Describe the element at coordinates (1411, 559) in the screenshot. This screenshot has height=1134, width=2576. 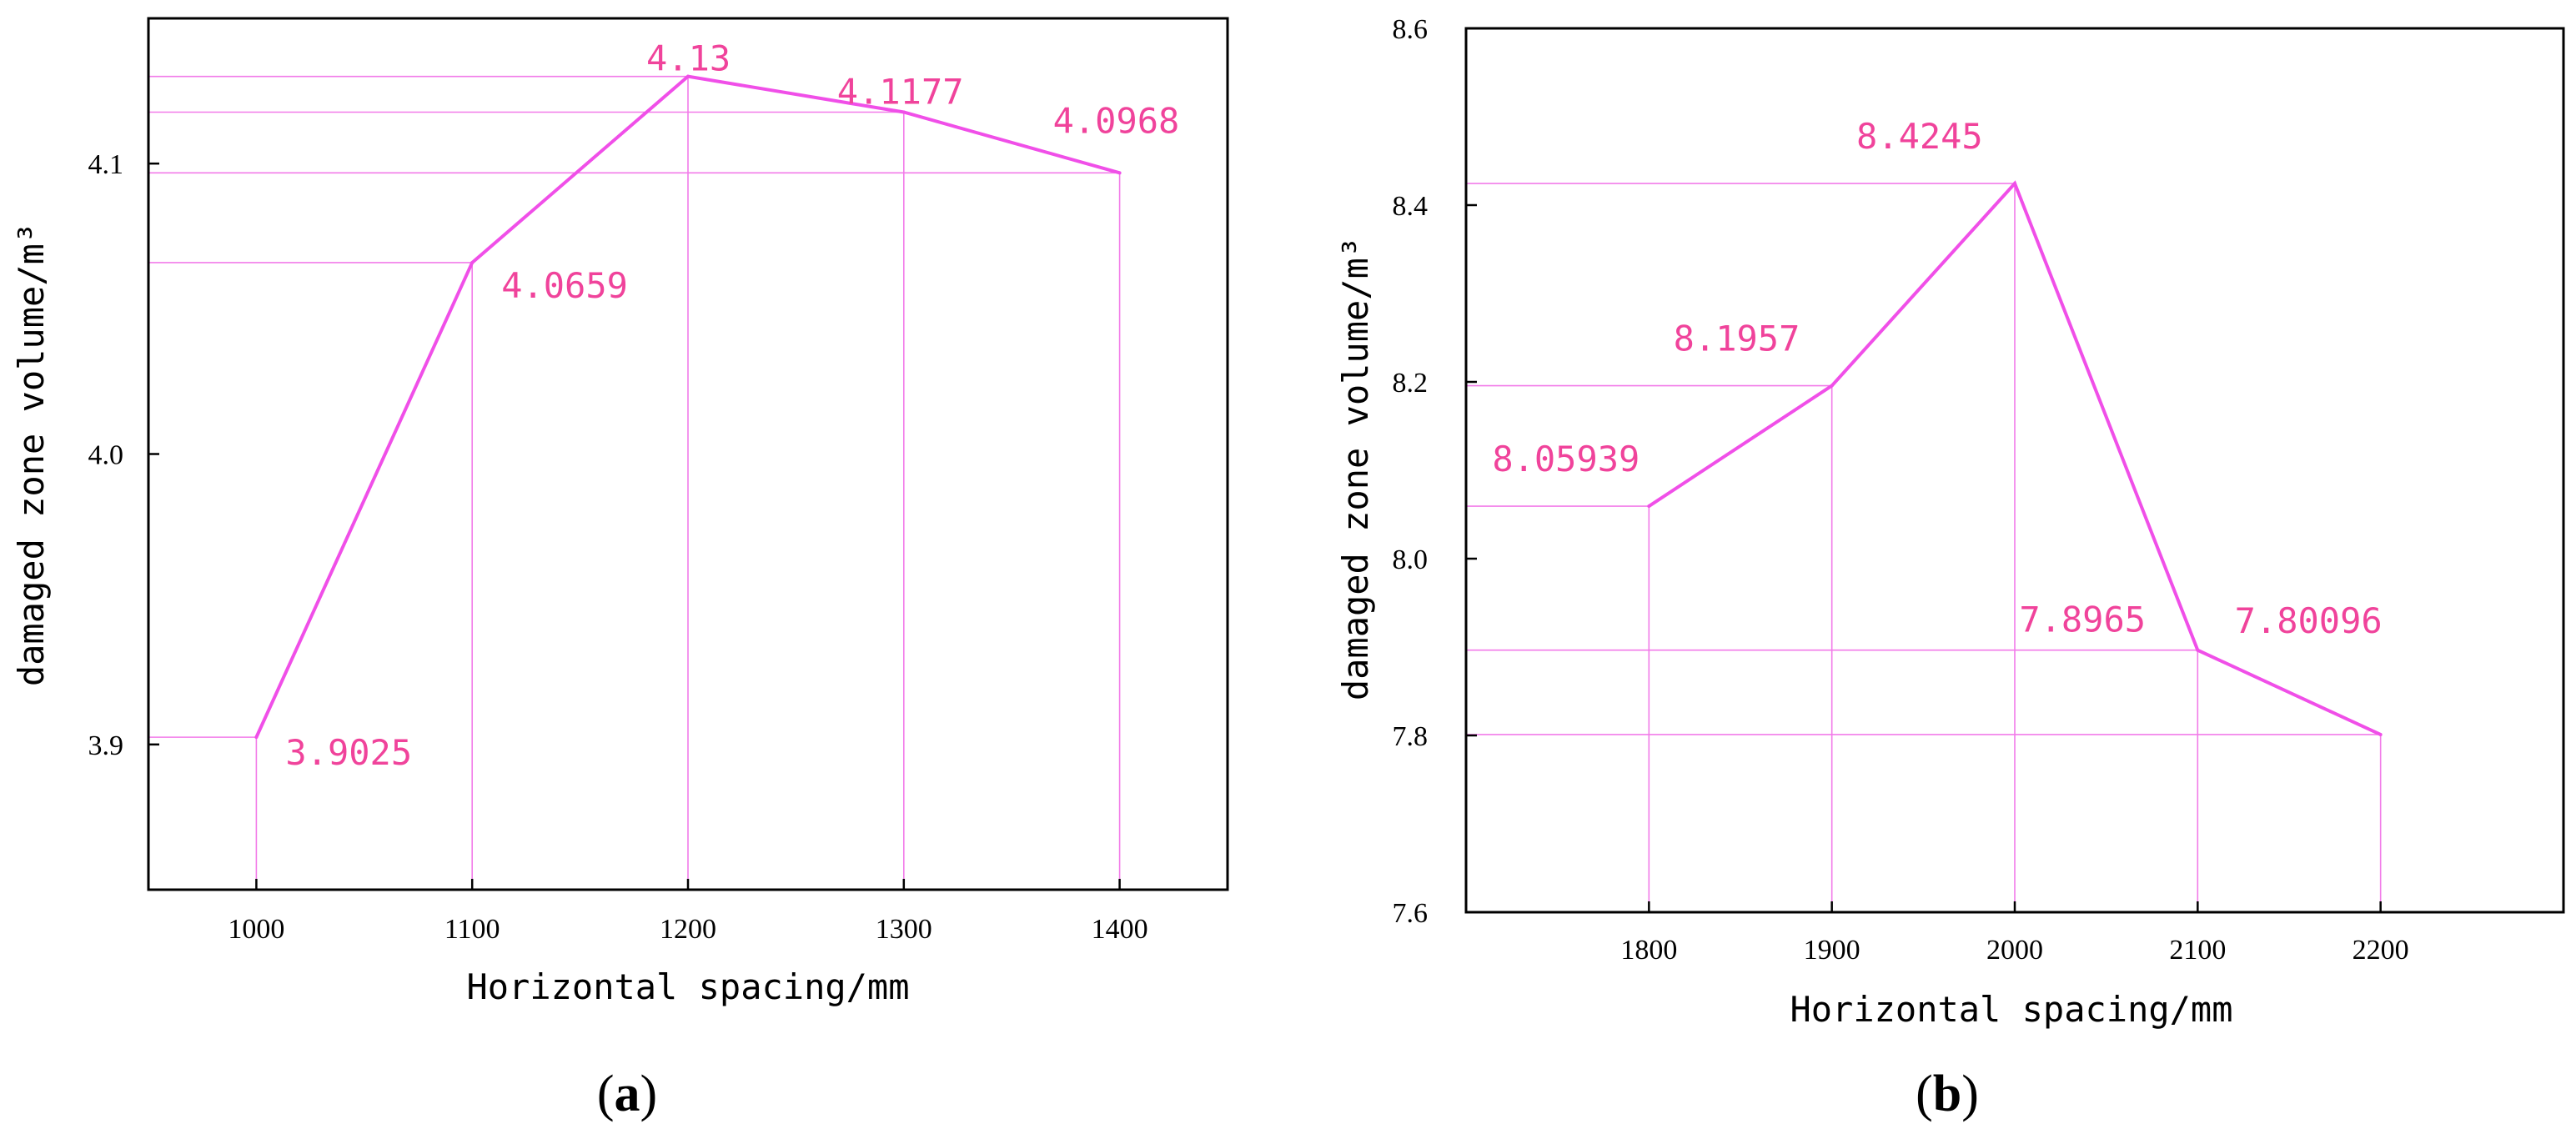
I see `y-tick-label-2: 8.0` at that location.